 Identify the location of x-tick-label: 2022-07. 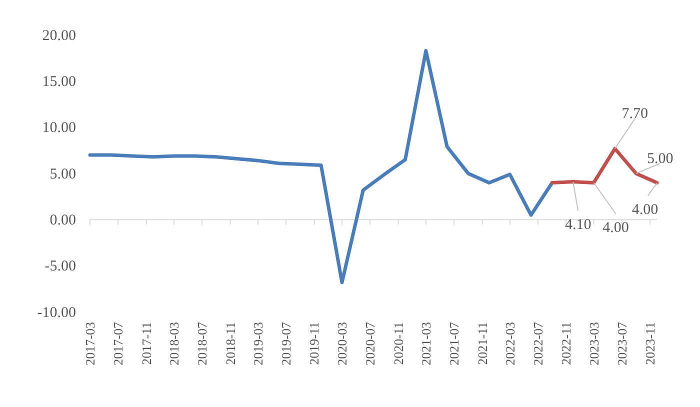
(538, 344).